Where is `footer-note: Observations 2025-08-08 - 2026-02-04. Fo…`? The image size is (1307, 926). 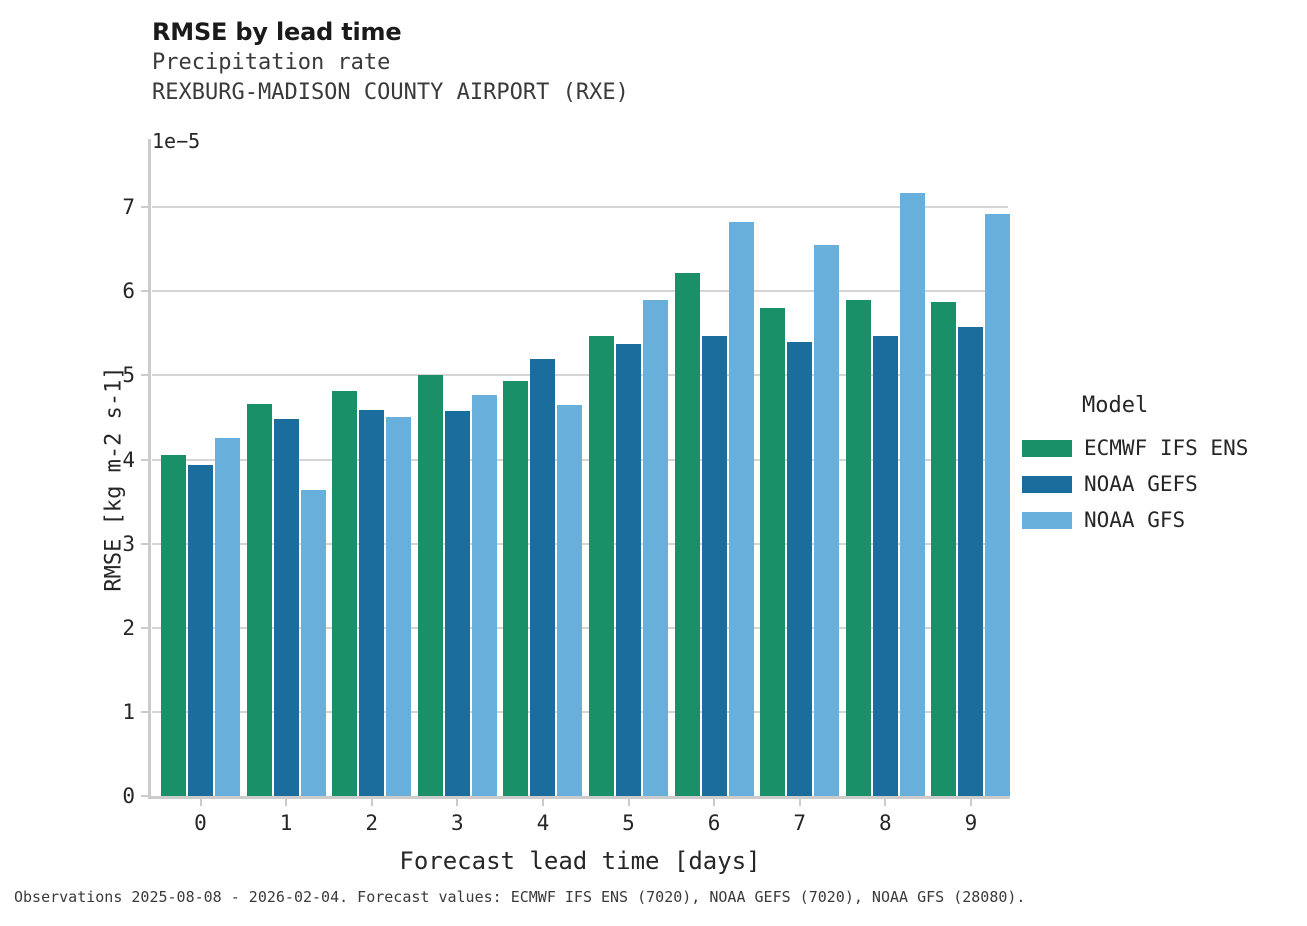 footer-note: Observations 2025-08-08 - 2026-02-04. Fo… is located at coordinates (520, 897).